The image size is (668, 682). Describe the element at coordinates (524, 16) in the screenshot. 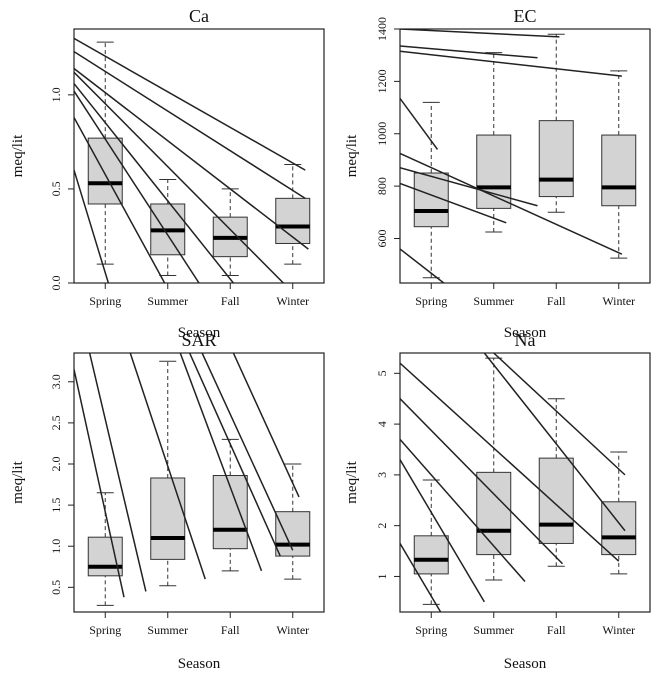

I see `chart-title: EC` at that location.